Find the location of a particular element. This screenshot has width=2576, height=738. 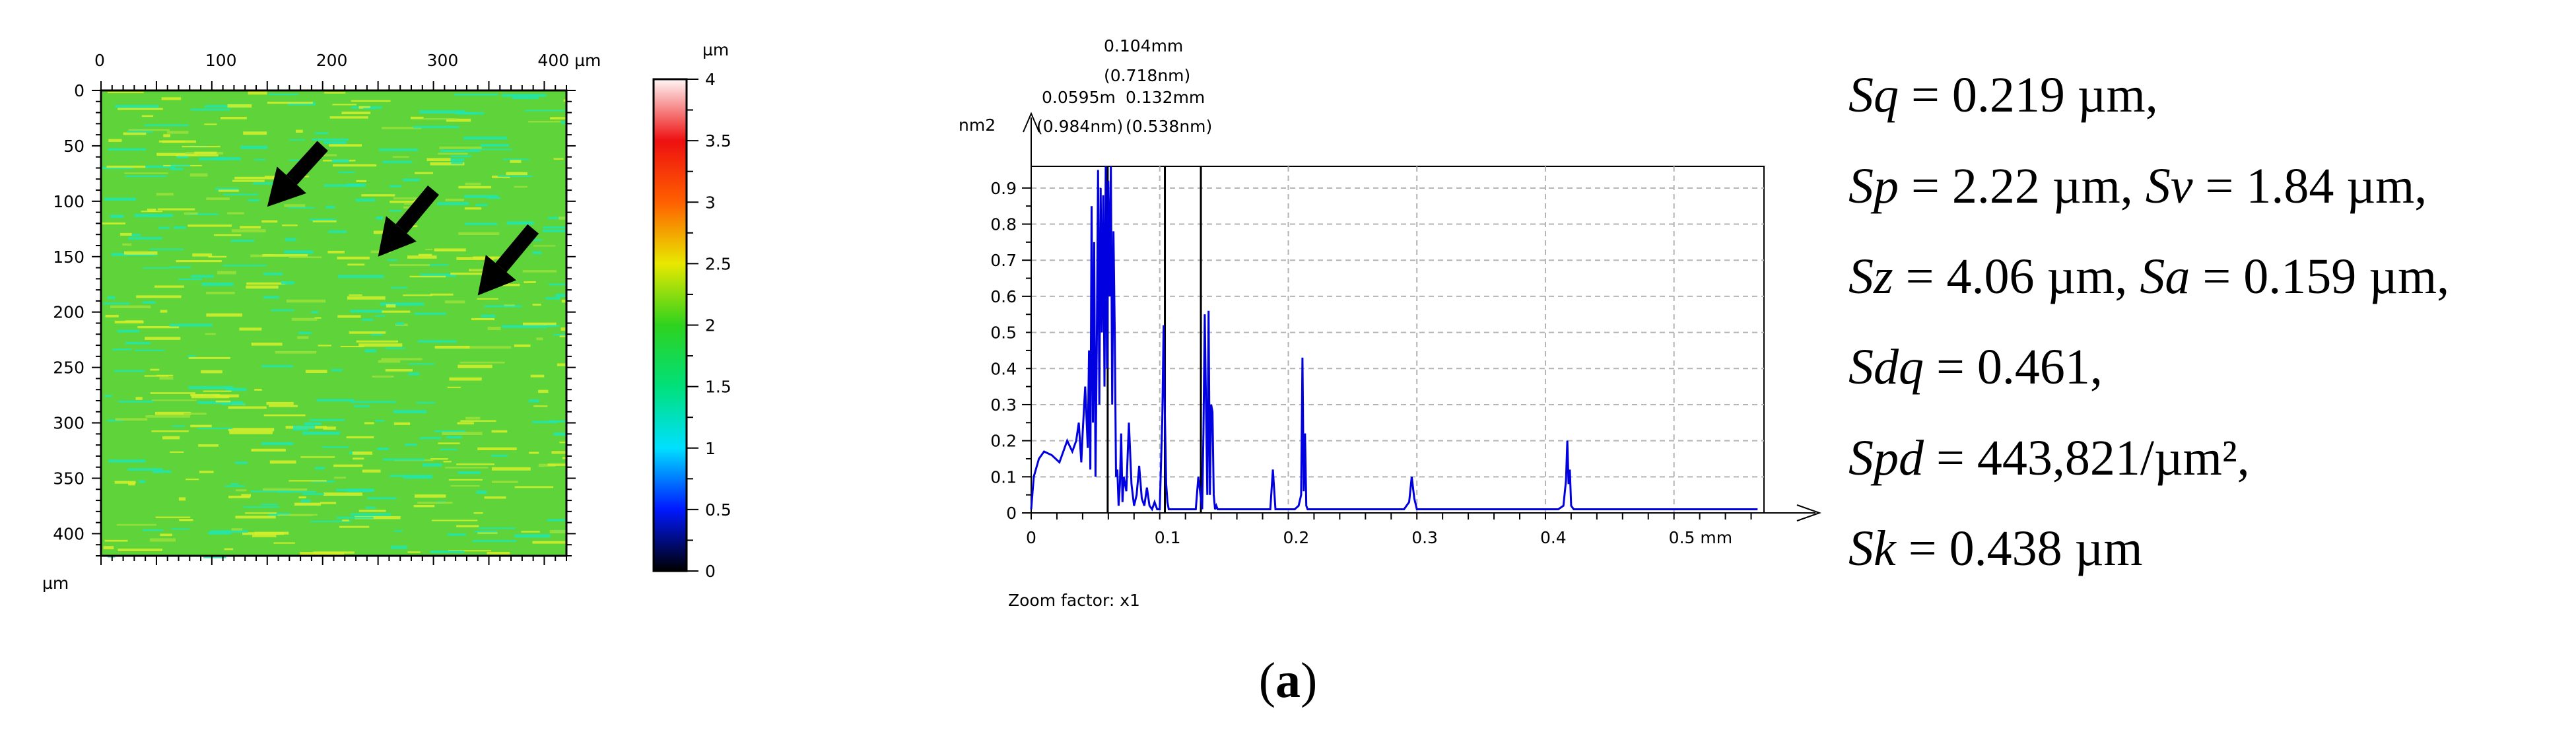

height-map-y-unit: µm is located at coordinates (56, 583).